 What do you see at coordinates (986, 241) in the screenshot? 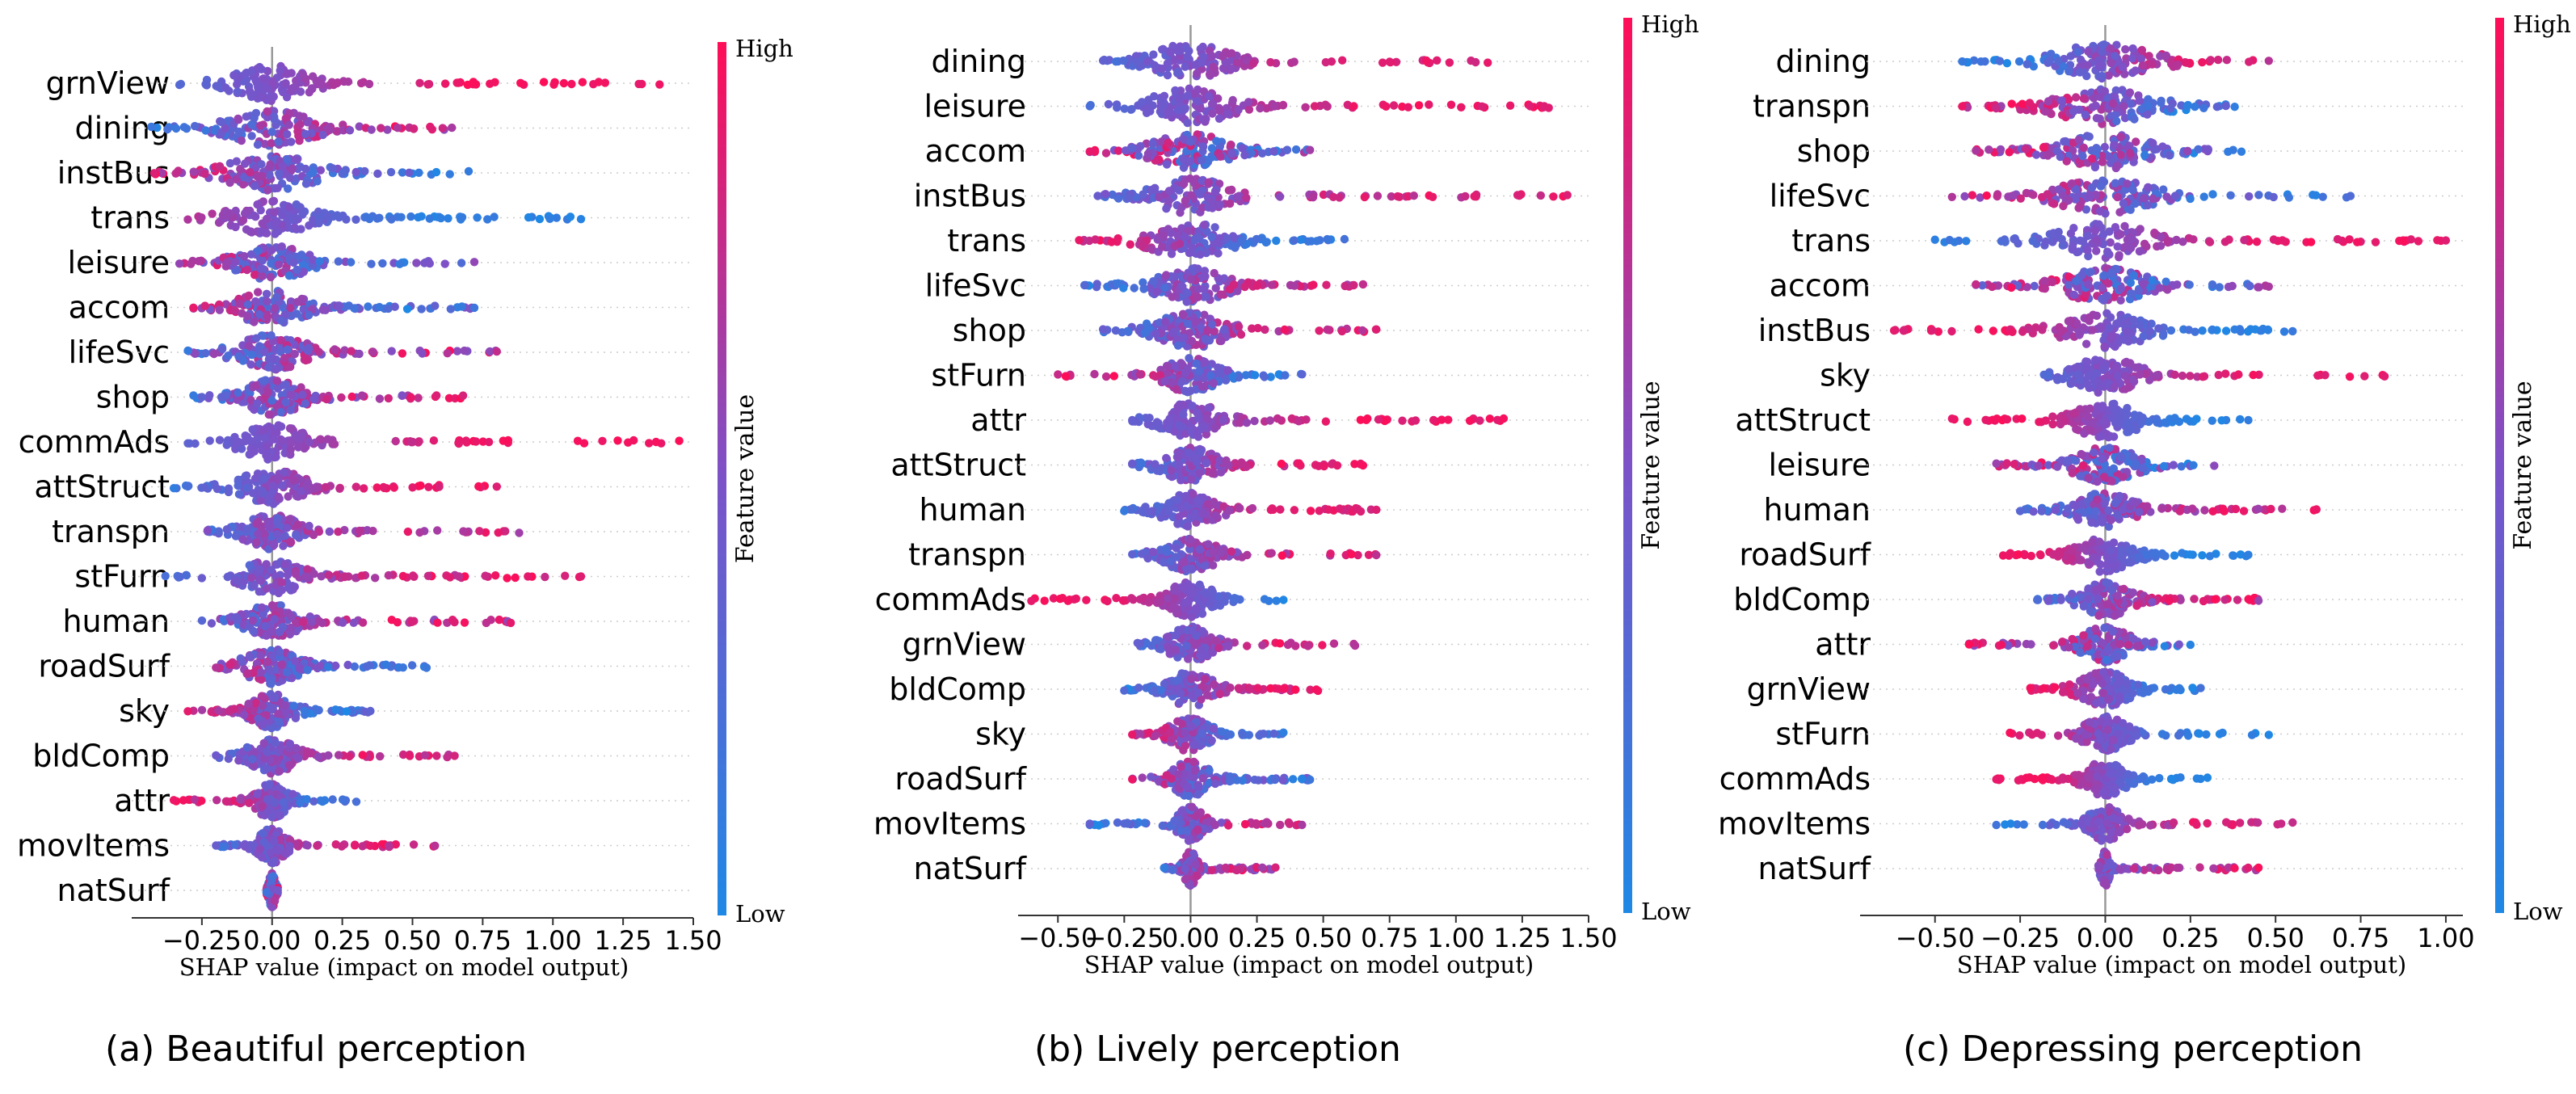
I see `feature-label-trans: trans` at bounding box center [986, 241].